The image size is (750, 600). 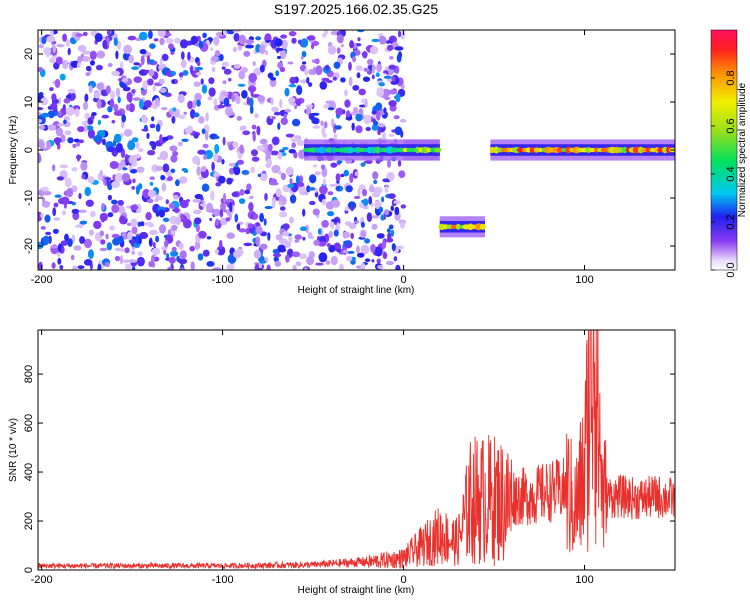 I want to click on x-tick-label: -100, so click(x=223, y=280).